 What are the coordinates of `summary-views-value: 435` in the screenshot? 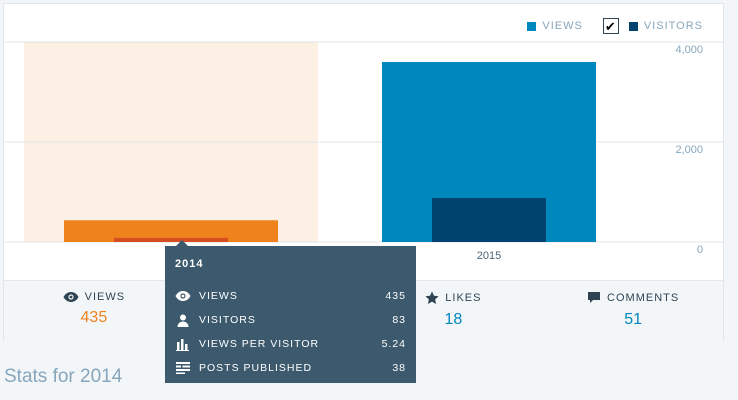 It's located at (94, 317).